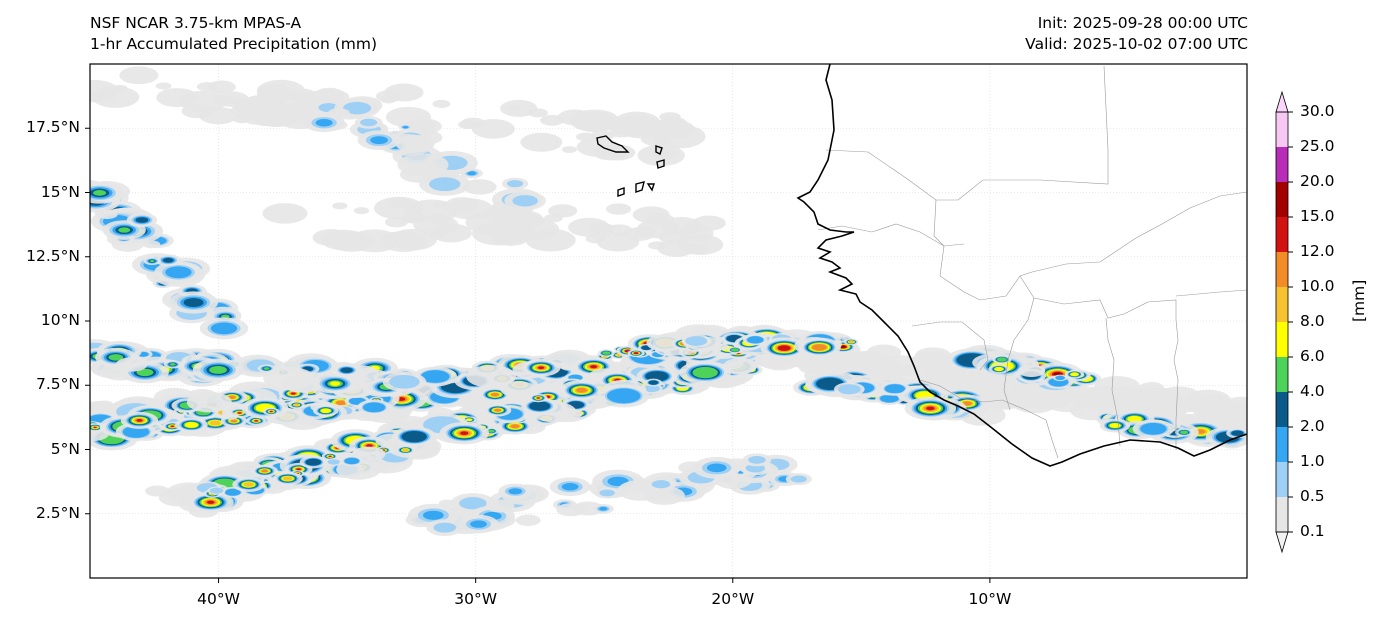 This screenshot has height=623, width=1384. I want to click on colorbar-level-label: 10.0, so click(1317, 286).